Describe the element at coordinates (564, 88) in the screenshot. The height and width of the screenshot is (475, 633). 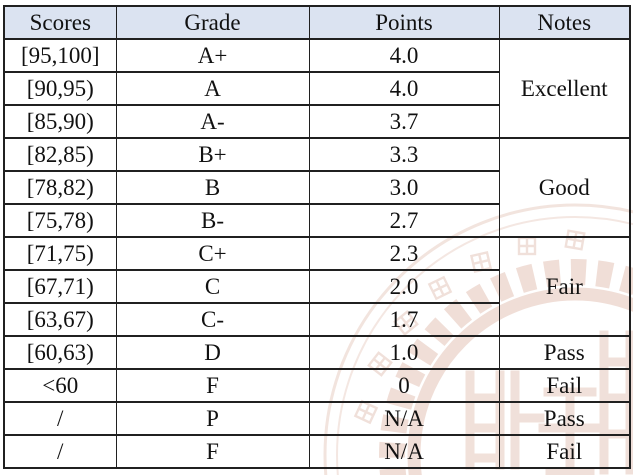
I see `cell-note: Excellent` at that location.